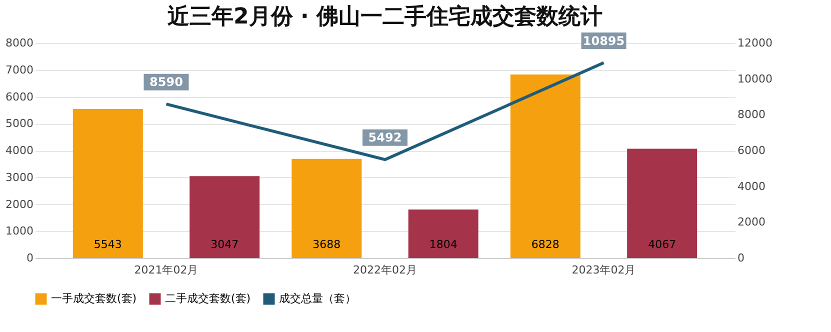 Image resolution: width=831 pixels, height=332 pixels. Describe the element at coordinates (752, 222) in the screenshot. I see `y2-tick-label: 2000` at that location.